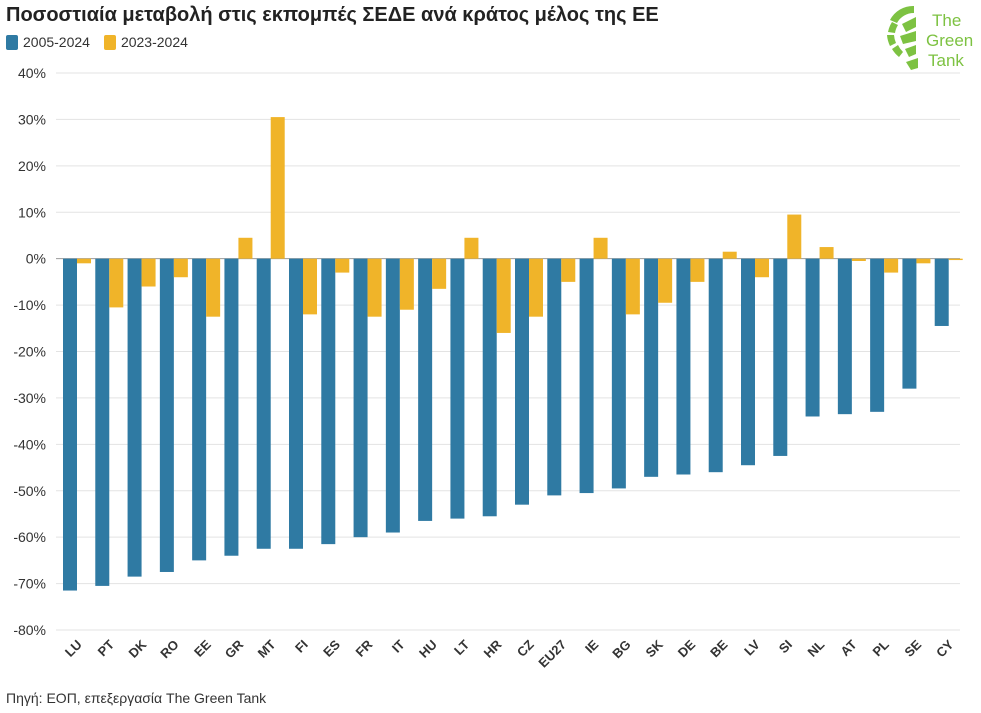  I want to click on y-tick-label: 0%, so click(36, 259).